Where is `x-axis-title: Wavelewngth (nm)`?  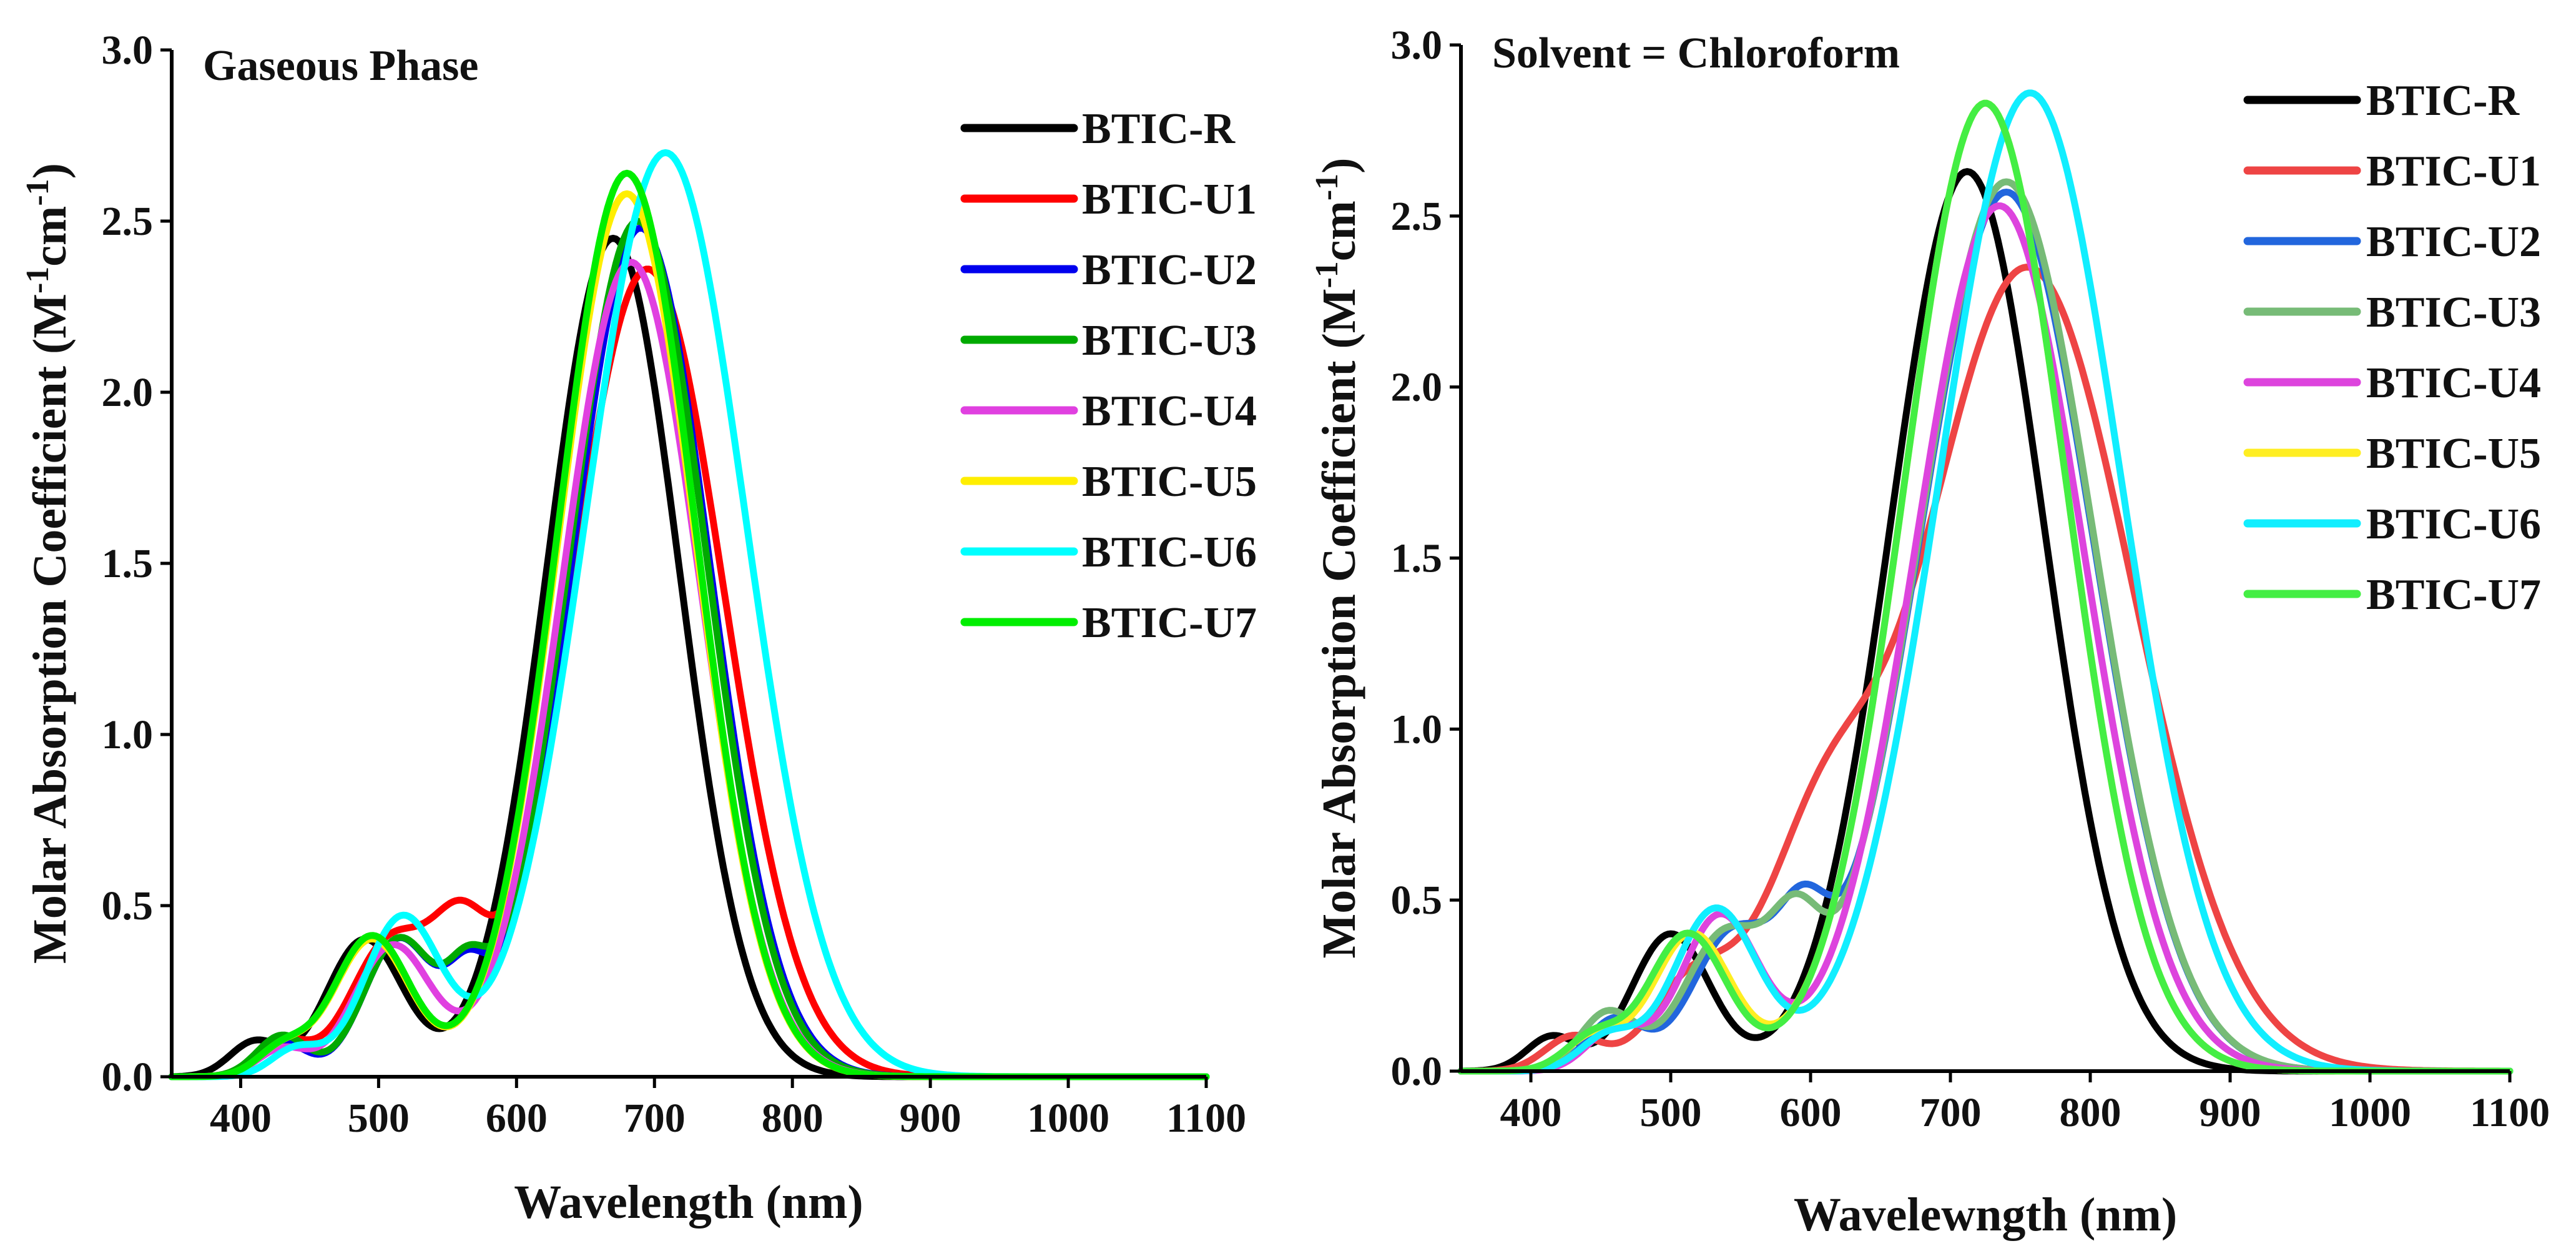
x-axis-title: Wavelewngth (nm) is located at coordinates (1985, 1215).